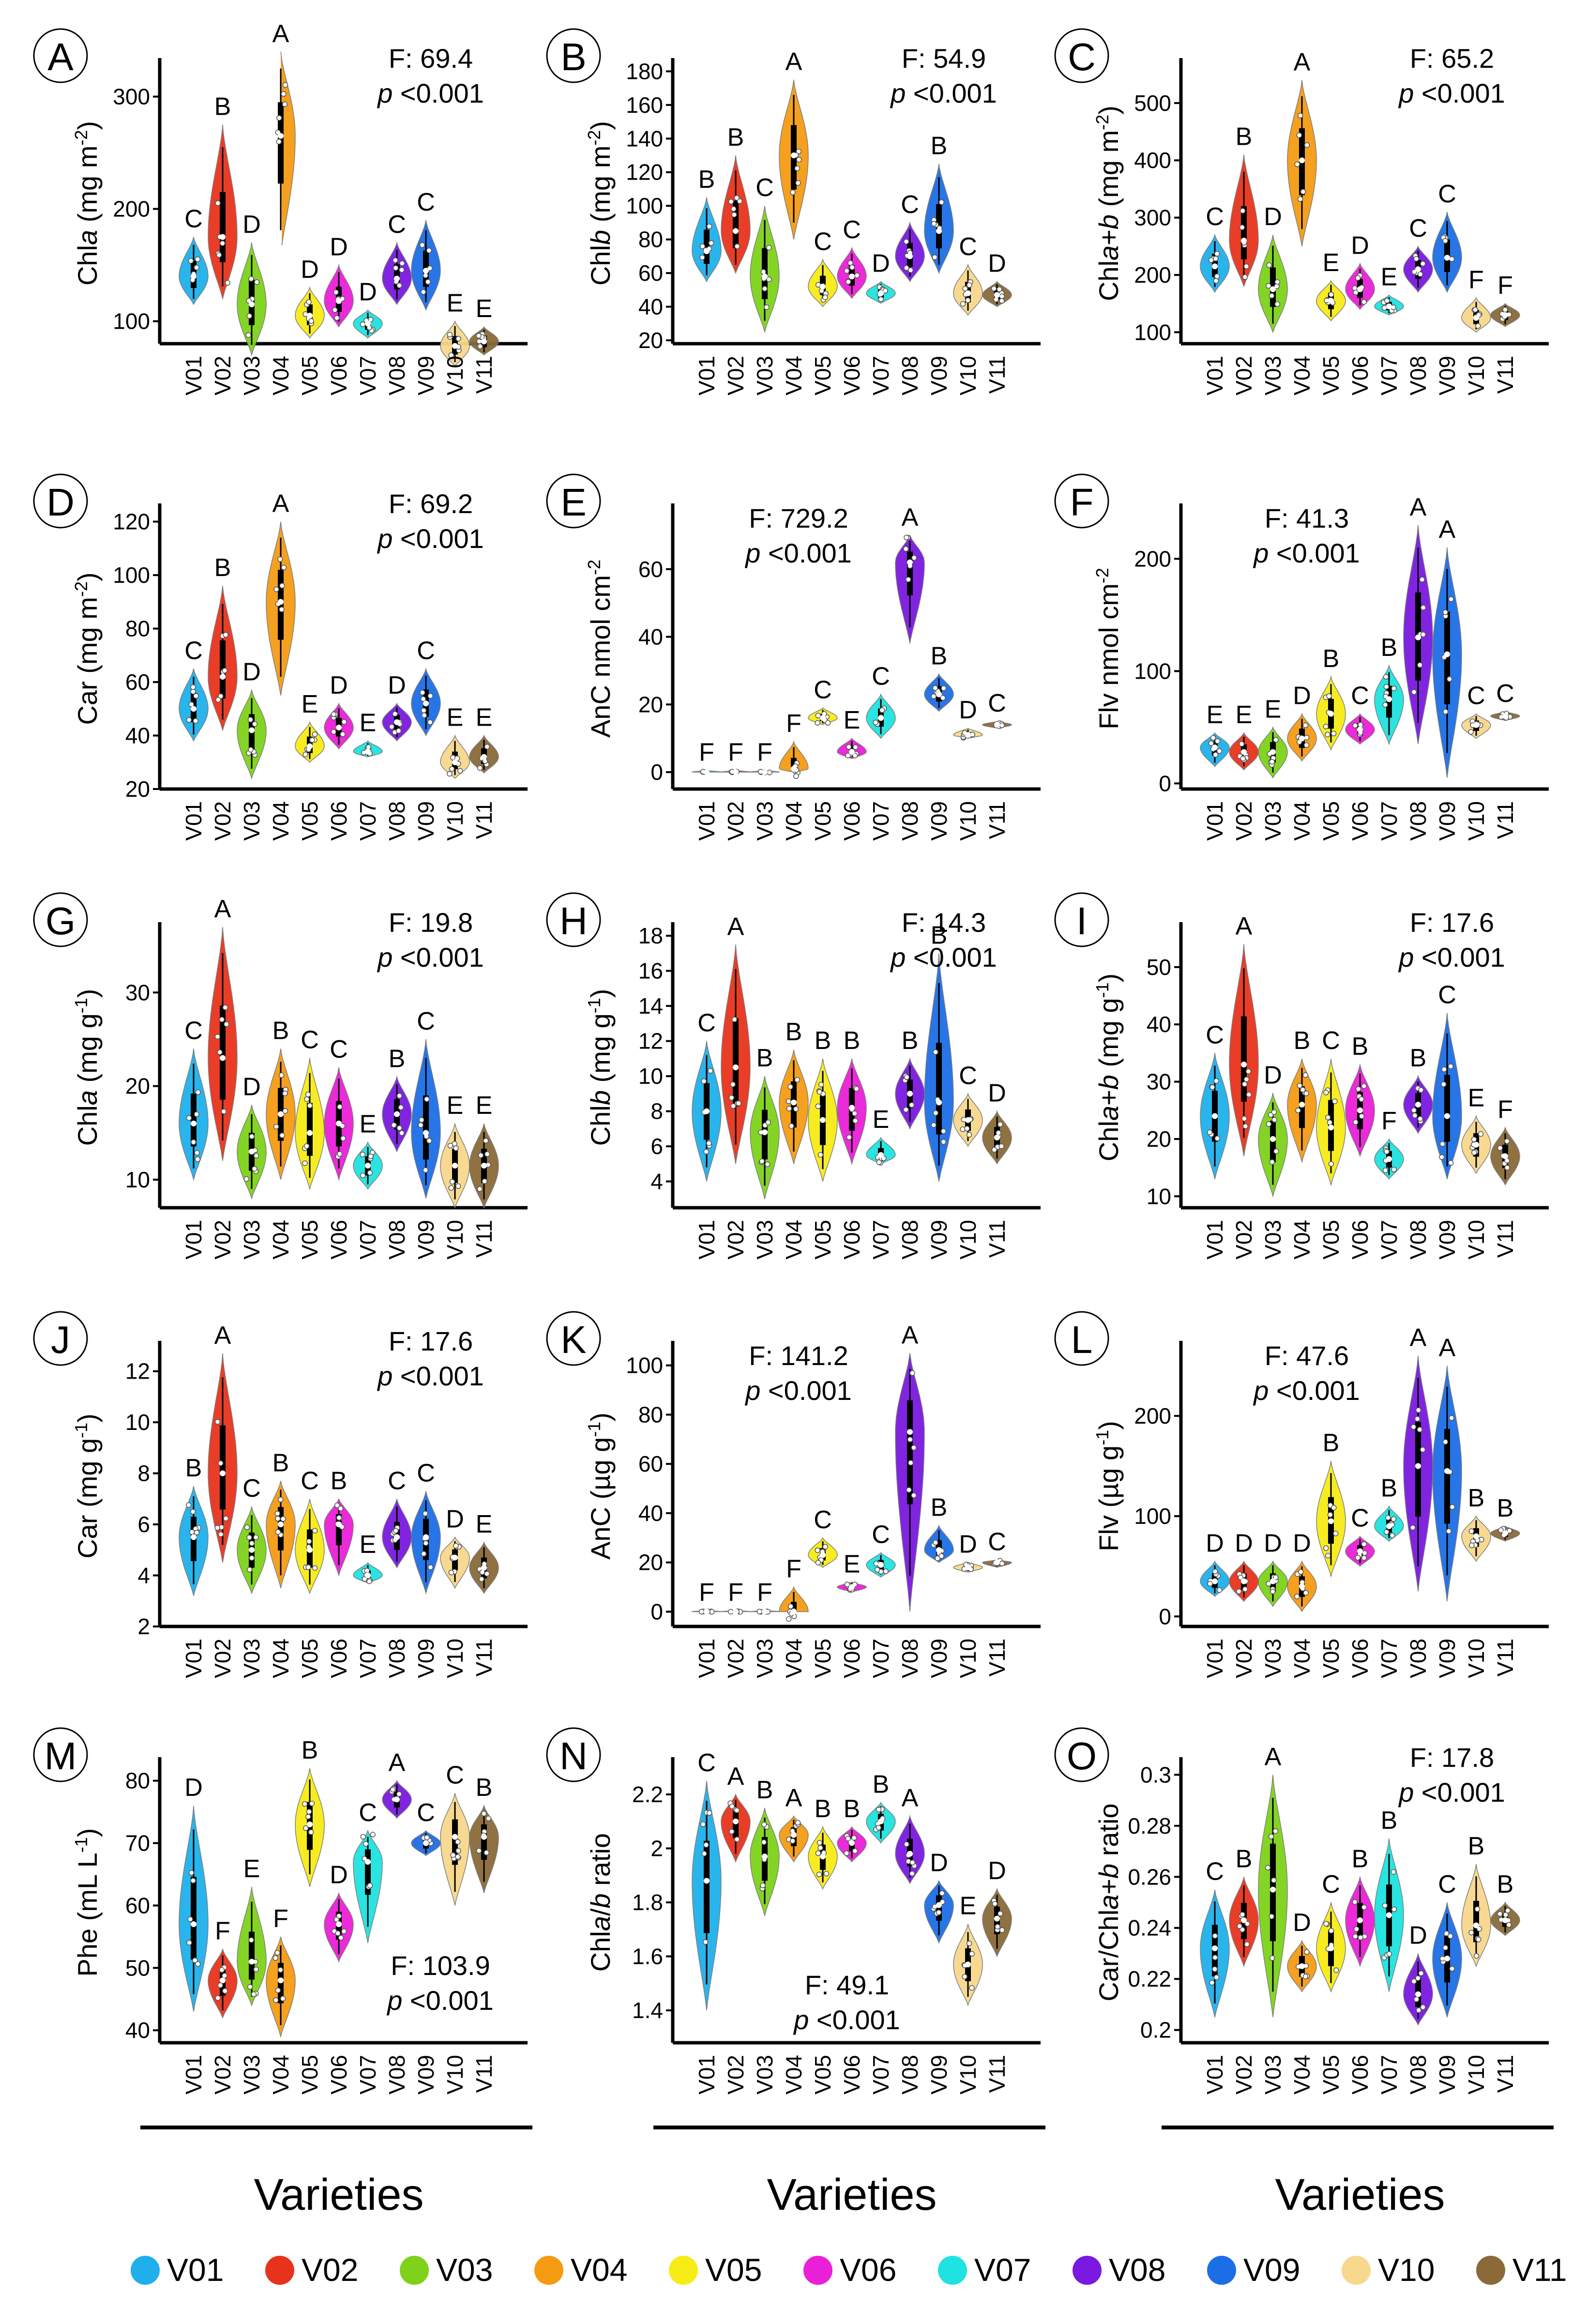 Image resolution: width=1587 pixels, height=2324 pixels. What do you see at coordinates (909, 375) in the screenshot?
I see `x-tick-label: V08` at bounding box center [909, 375].